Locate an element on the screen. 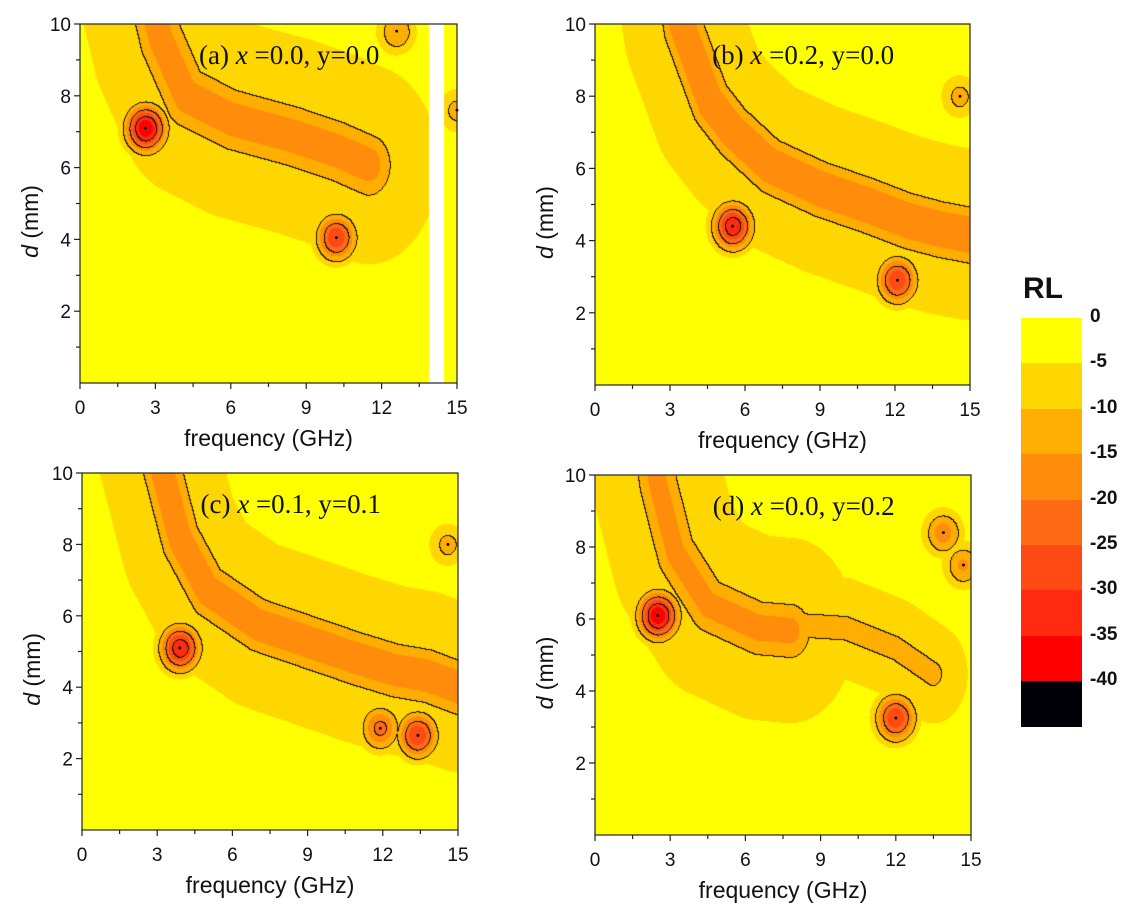 This screenshot has width=1145, height=918. colorbar-tick-label: -5 is located at coordinates (1098, 362).